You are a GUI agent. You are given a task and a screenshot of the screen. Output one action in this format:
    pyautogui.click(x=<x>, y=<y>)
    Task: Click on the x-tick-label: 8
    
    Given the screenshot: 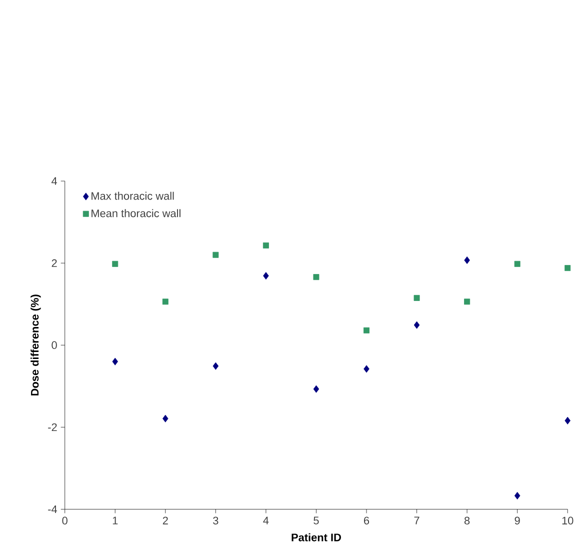 What is the action you would take?
    pyautogui.click(x=467, y=520)
    